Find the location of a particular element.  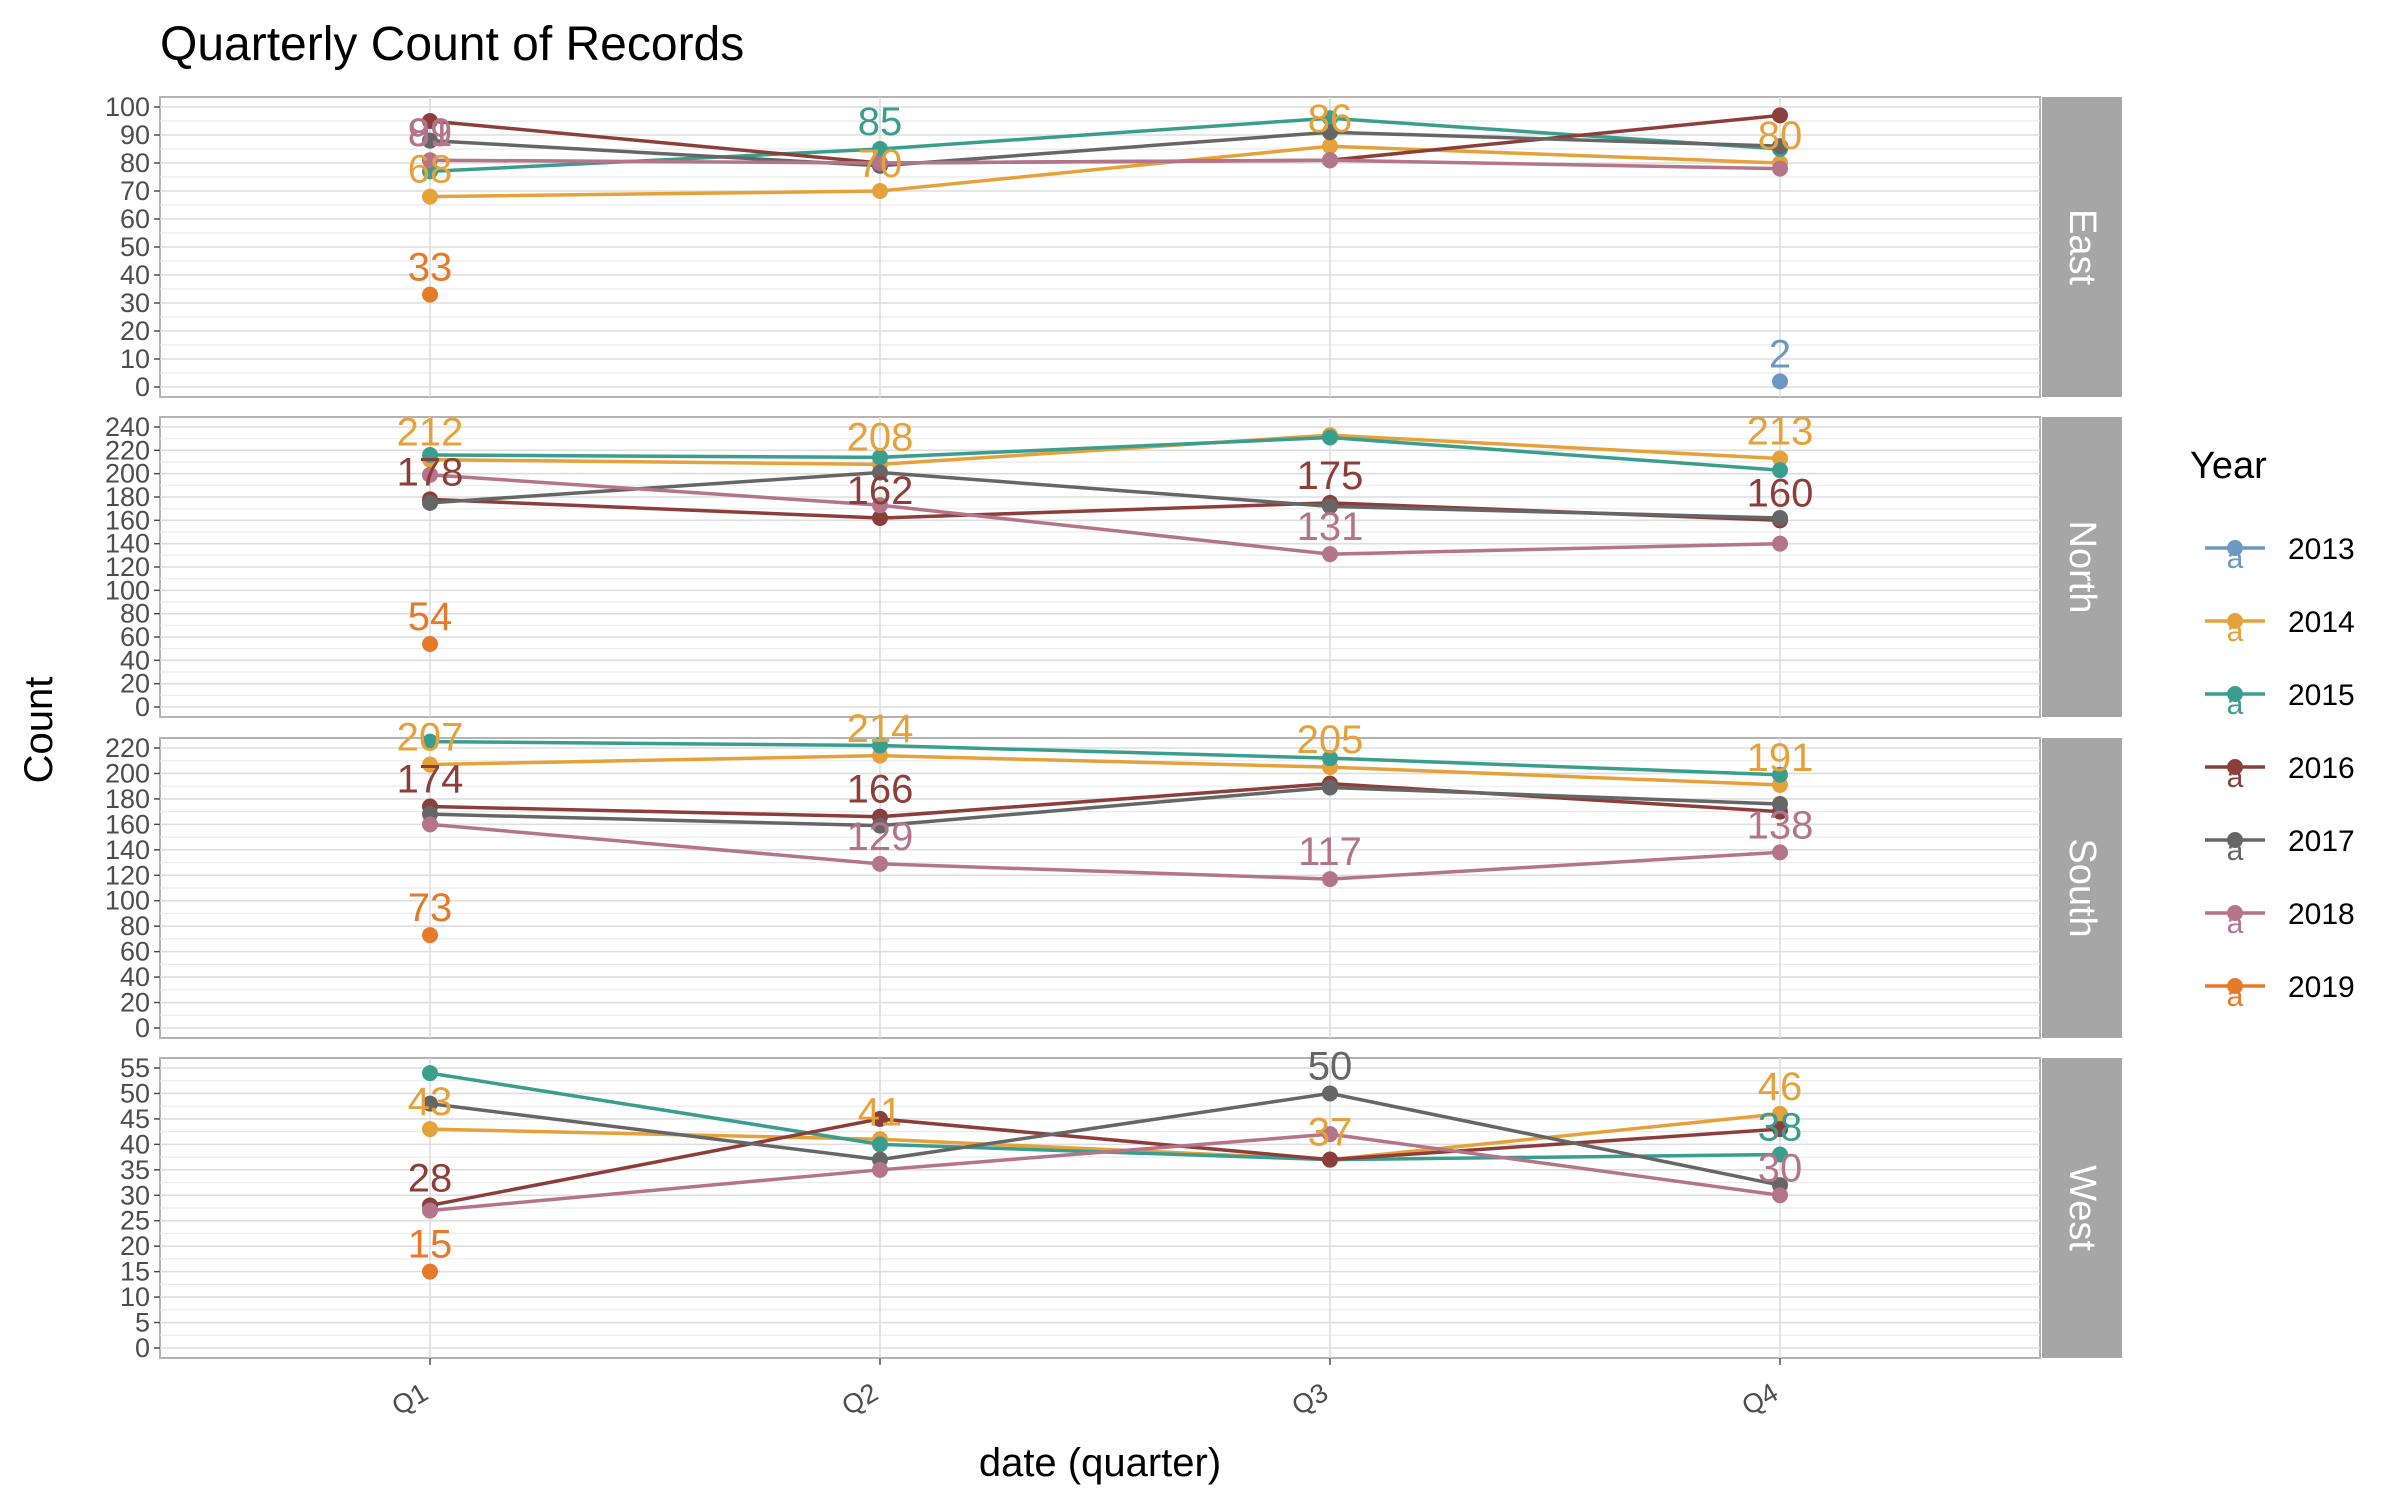

data-label: 2 is located at coordinates (1780, 354).